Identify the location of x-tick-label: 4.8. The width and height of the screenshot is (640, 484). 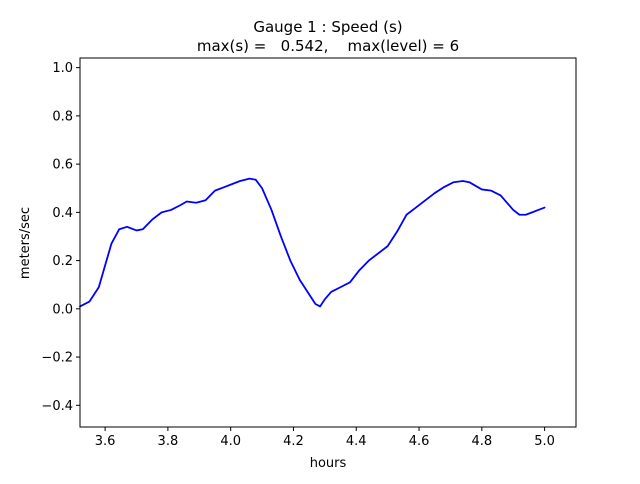
(481, 441).